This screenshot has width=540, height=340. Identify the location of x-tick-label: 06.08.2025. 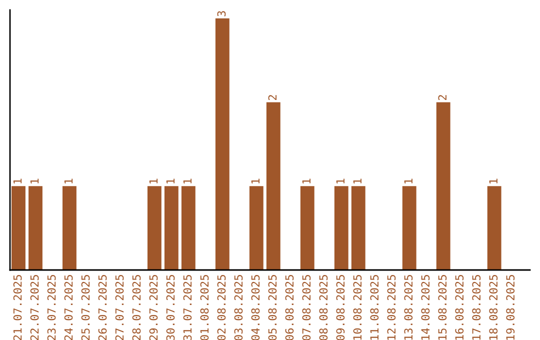
(289, 307).